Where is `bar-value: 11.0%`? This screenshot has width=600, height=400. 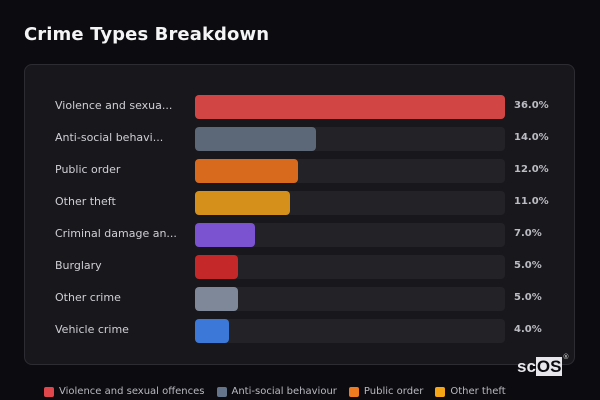
bar-value: 11.0% is located at coordinates (531, 201).